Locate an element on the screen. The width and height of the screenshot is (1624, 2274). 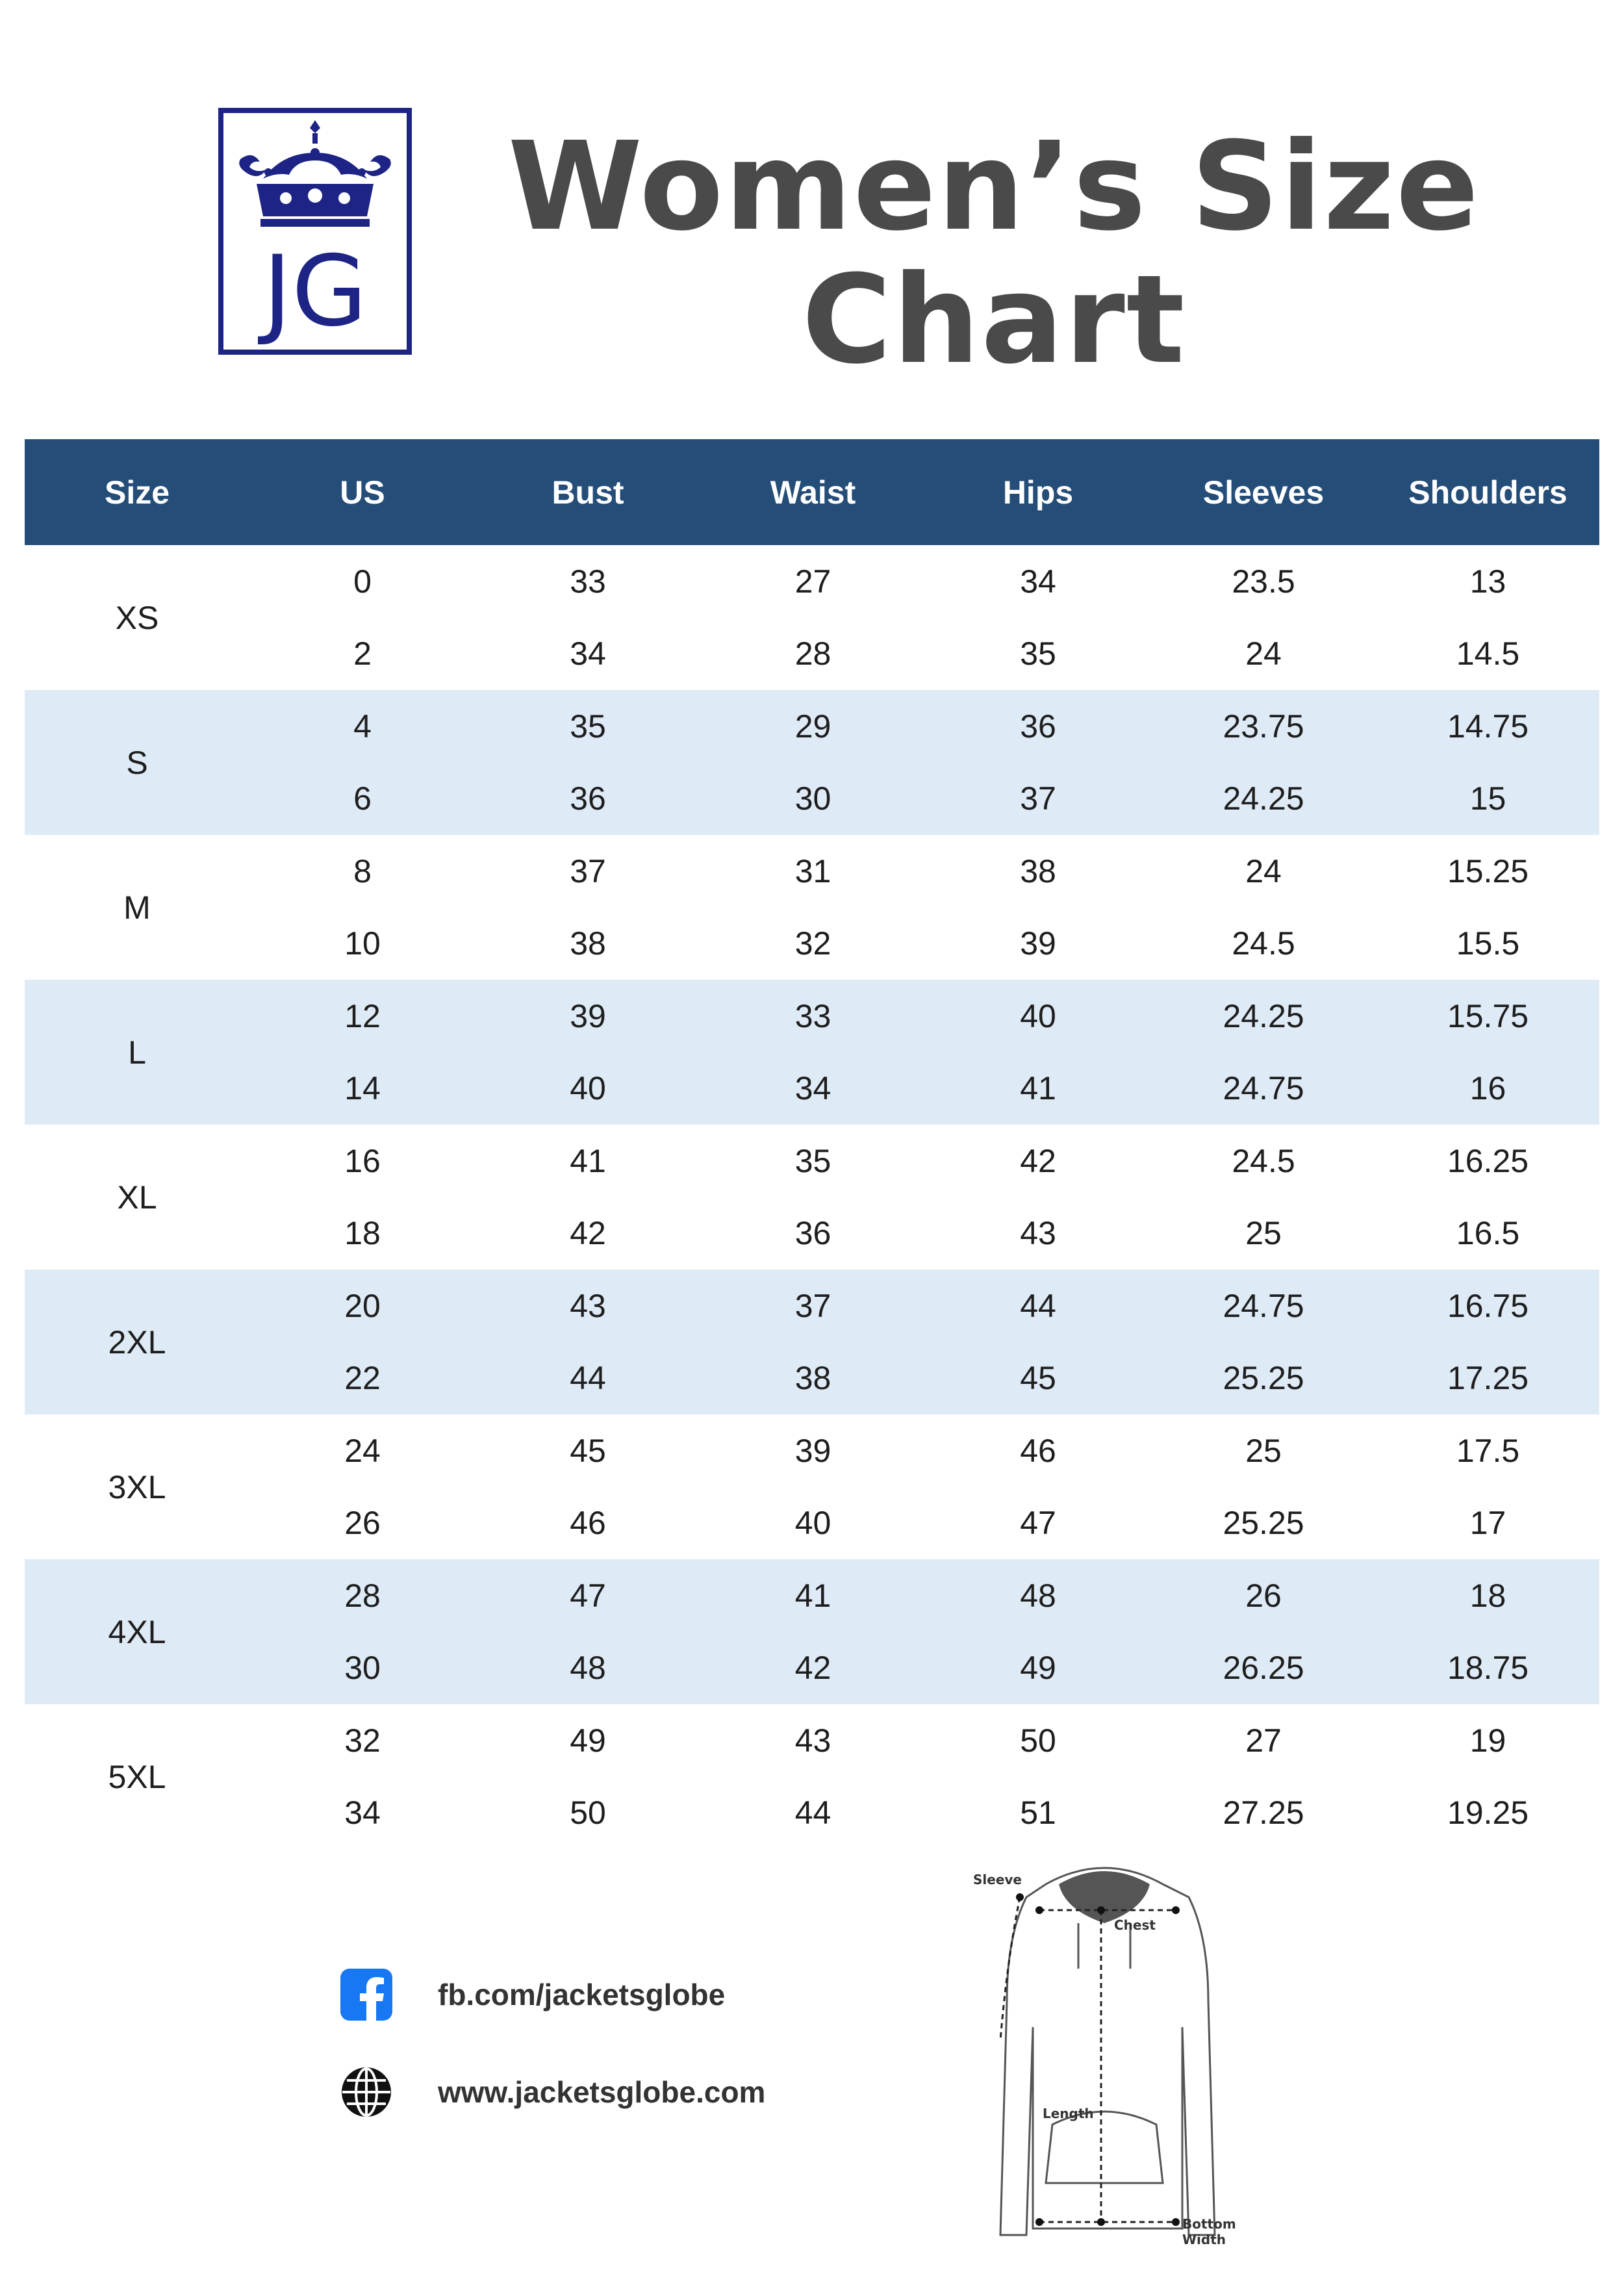
cell-waist: 27 is located at coordinates (812, 581).